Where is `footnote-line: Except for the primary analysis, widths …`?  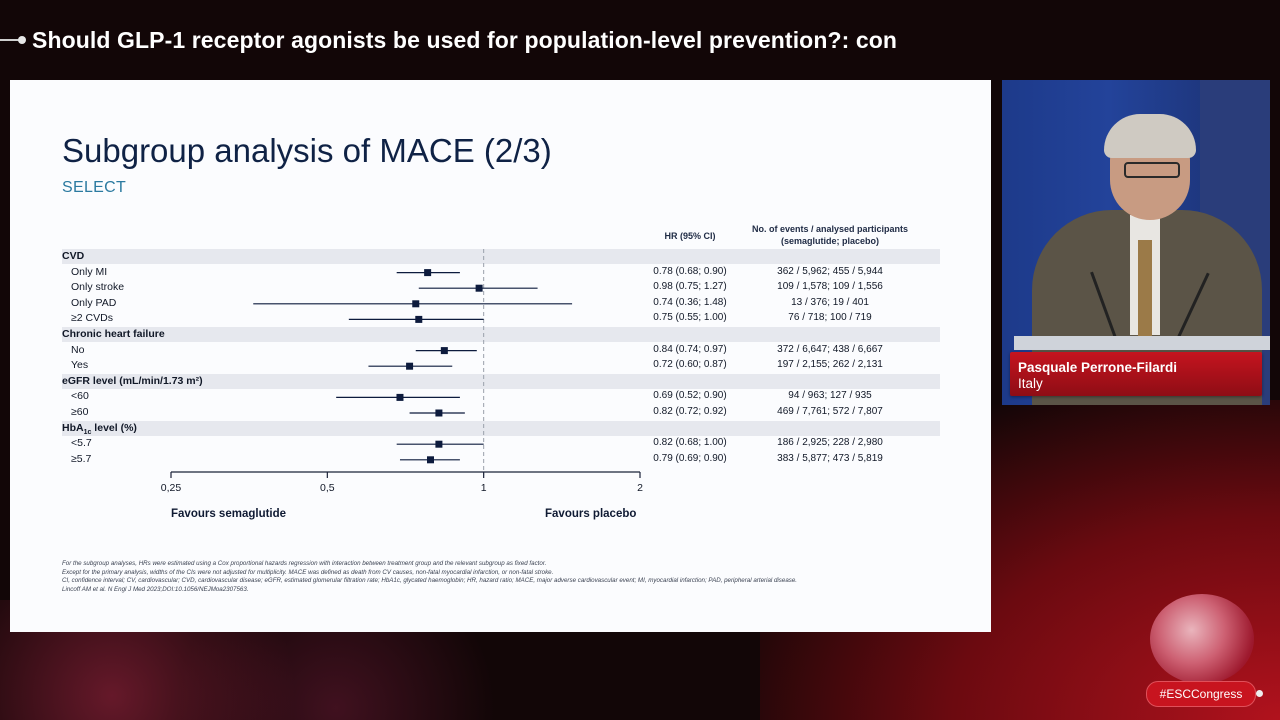
footnote-line: Except for the primary analysis, widths … is located at coordinates (497, 573).